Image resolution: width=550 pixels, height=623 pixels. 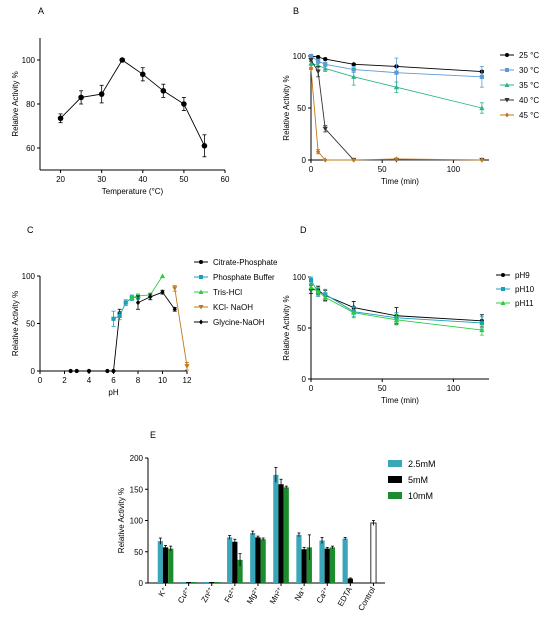 I want to click on legend-swatch-10mM, so click(x=395, y=495).